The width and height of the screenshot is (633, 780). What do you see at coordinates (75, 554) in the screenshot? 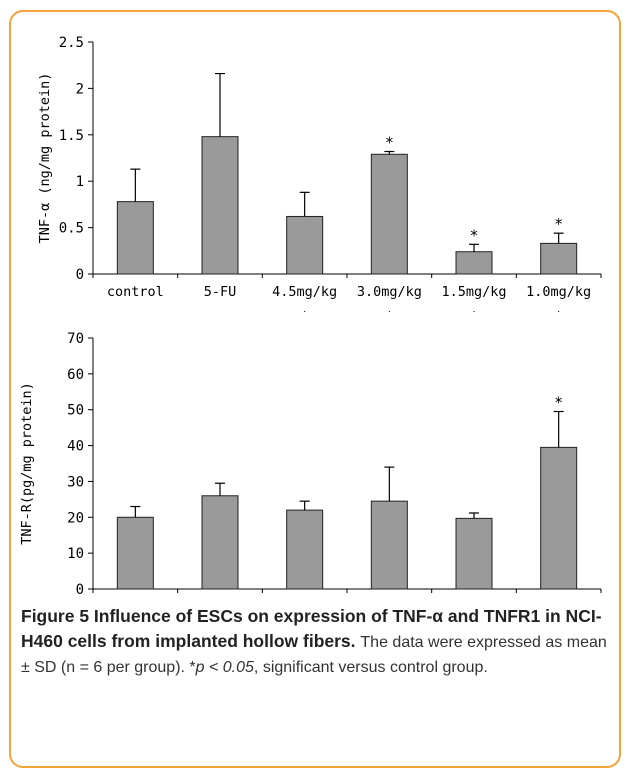
I see `y-tick-label: 10` at bounding box center [75, 554].